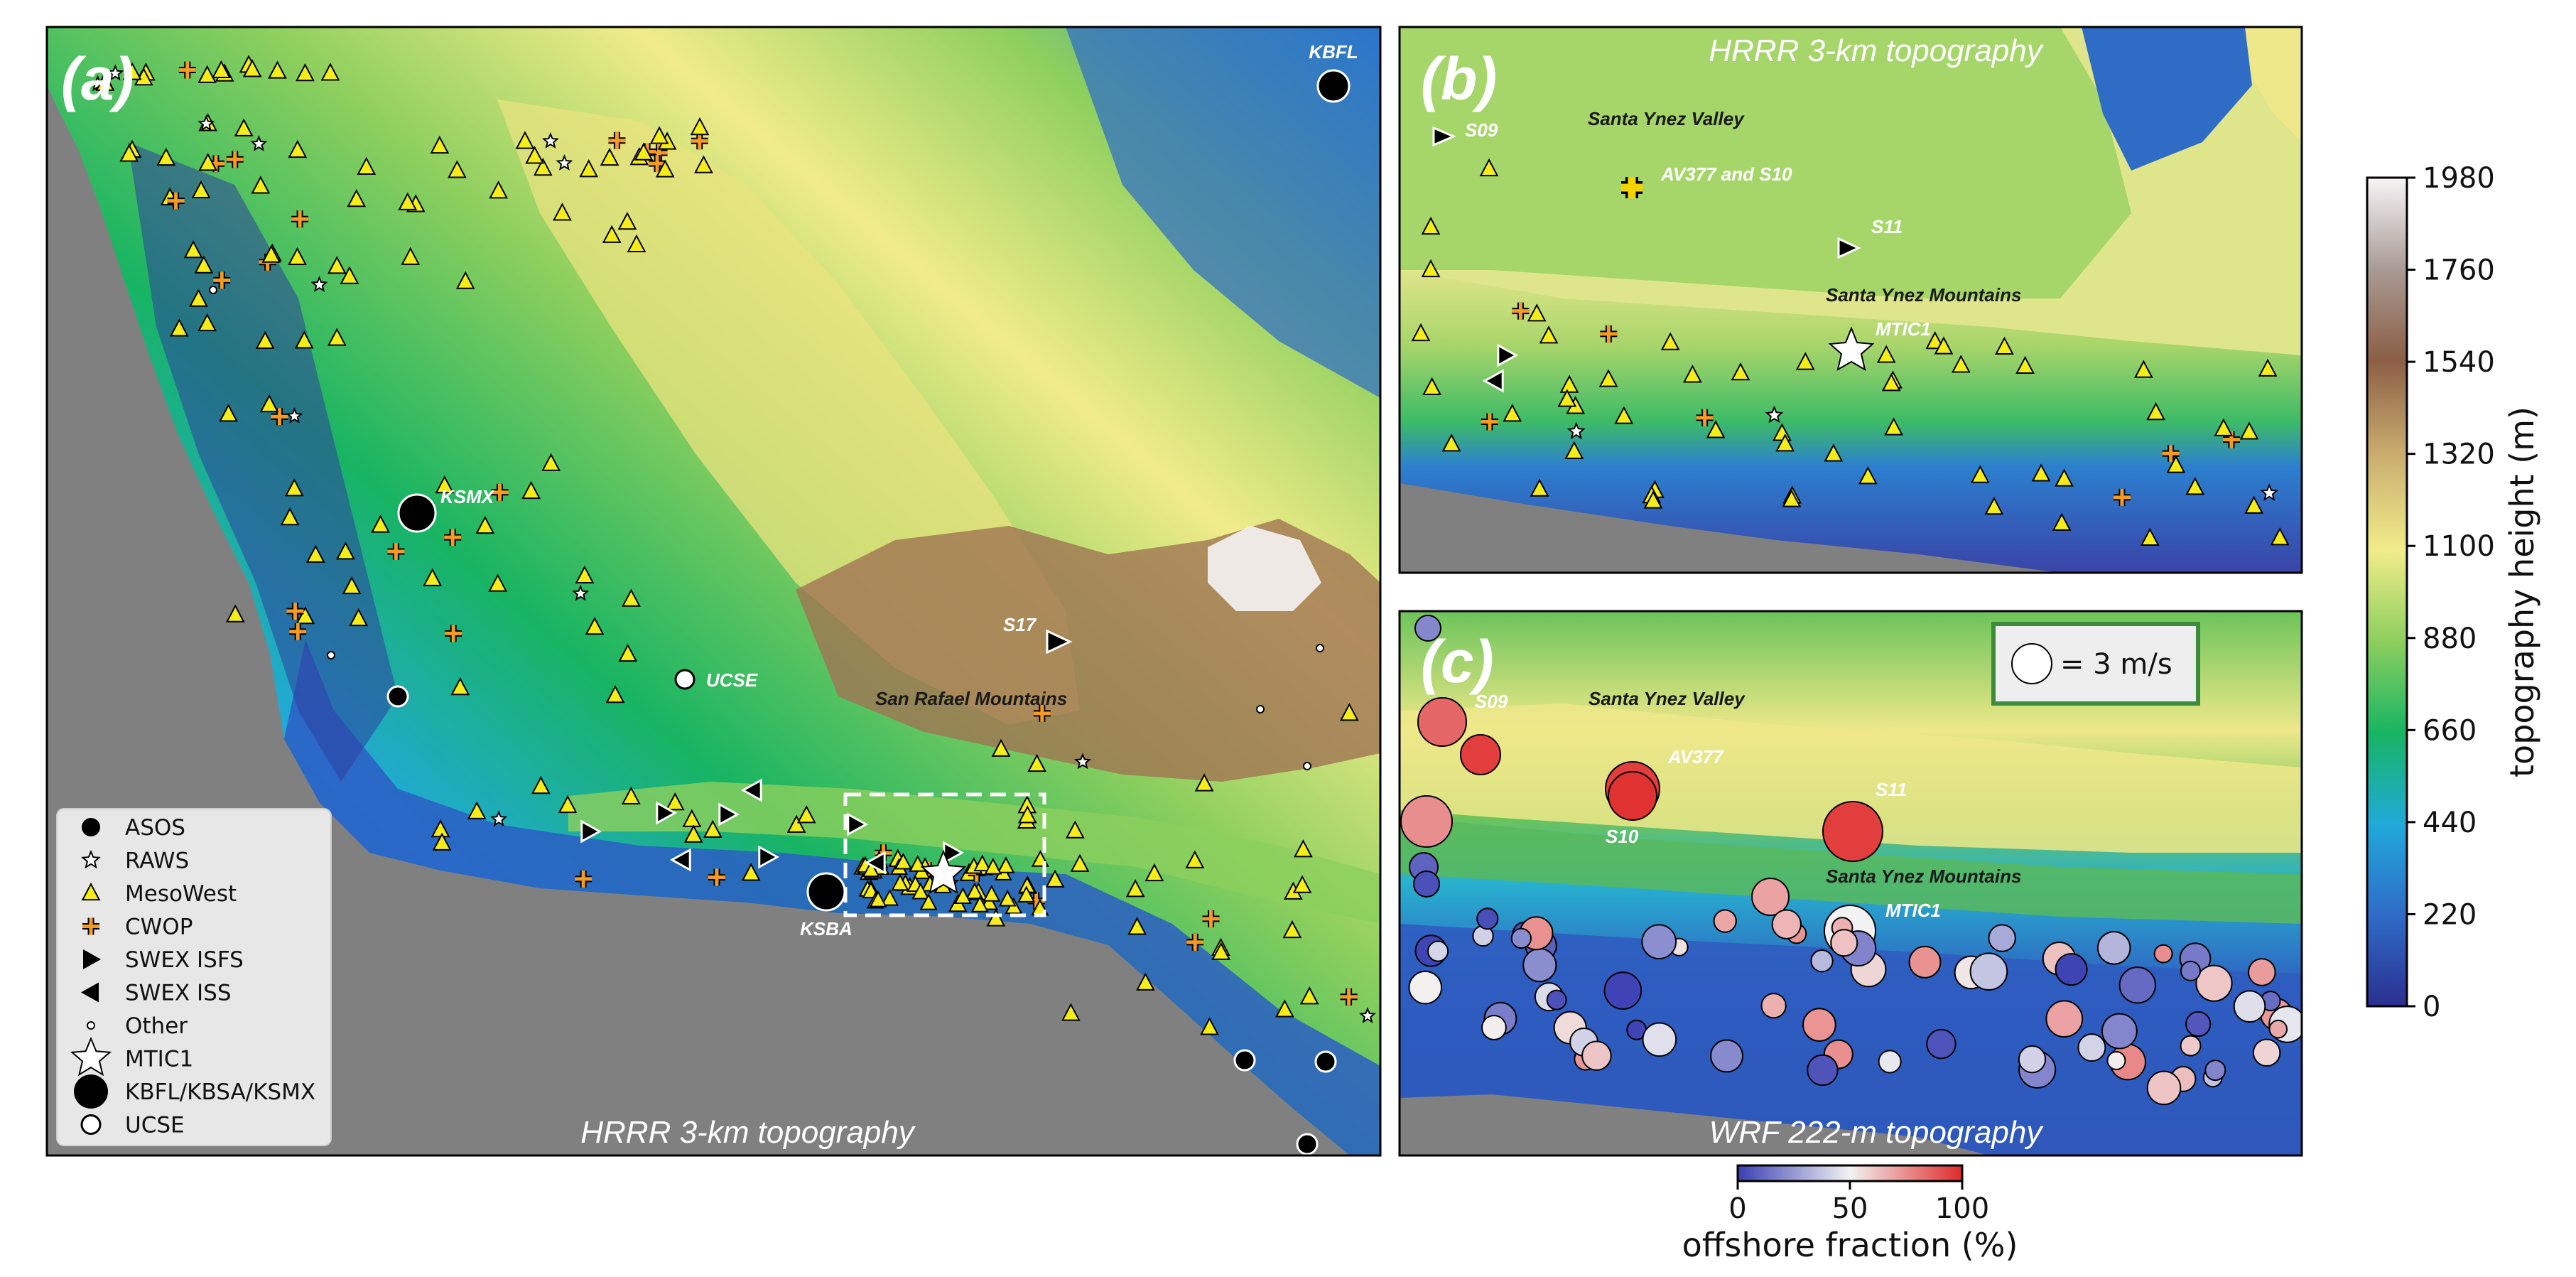  Describe the element at coordinates (1851, 349) in the screenshot. I see `mtic1-star-b` at that location.